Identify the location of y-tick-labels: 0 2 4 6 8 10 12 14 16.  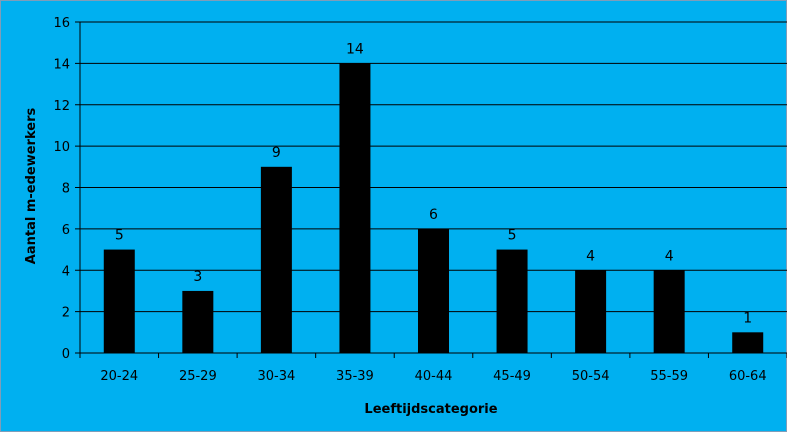
(61, 189).